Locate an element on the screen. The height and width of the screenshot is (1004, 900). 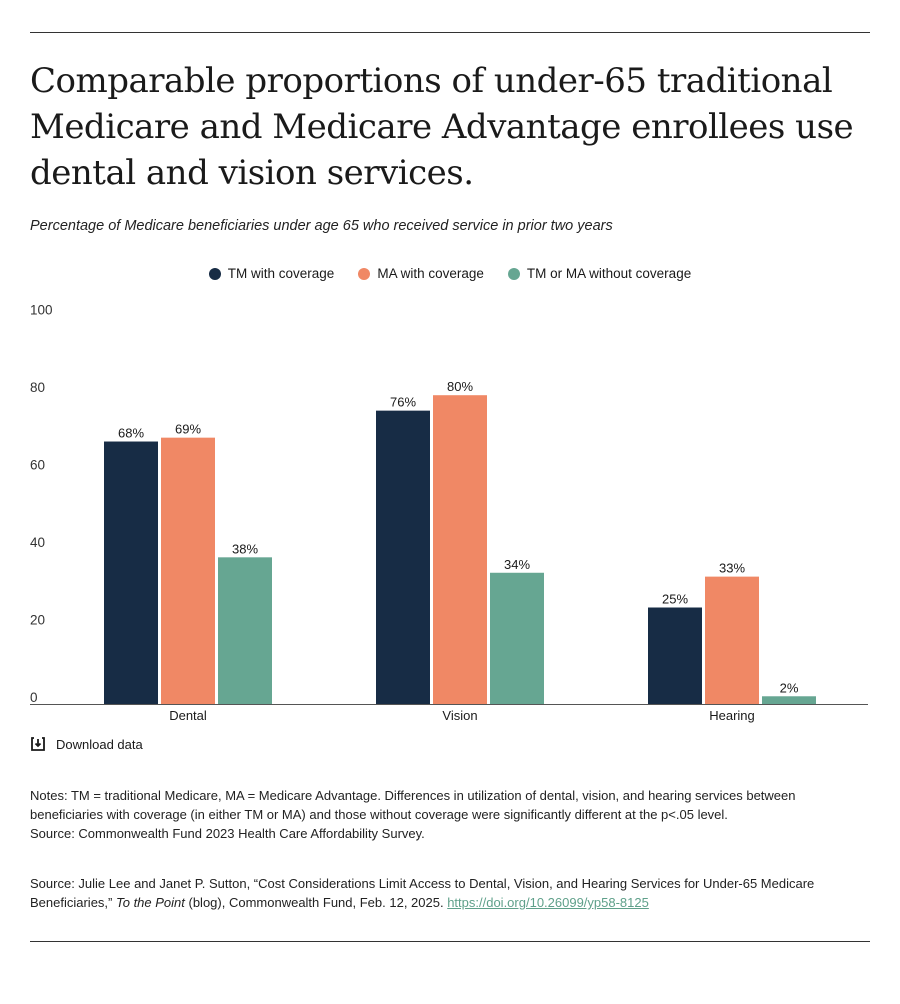
download-icon is located at coordinates (38, 744).